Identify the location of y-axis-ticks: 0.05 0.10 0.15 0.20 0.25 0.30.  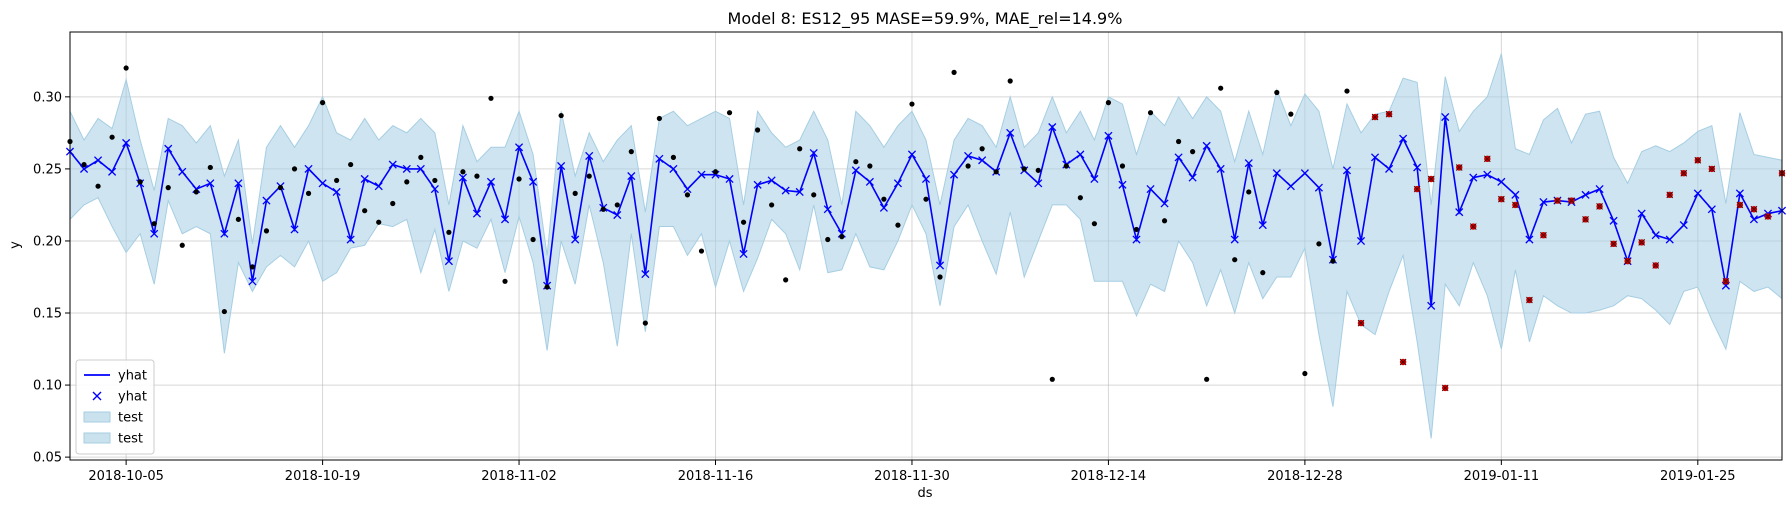
(51, 278).